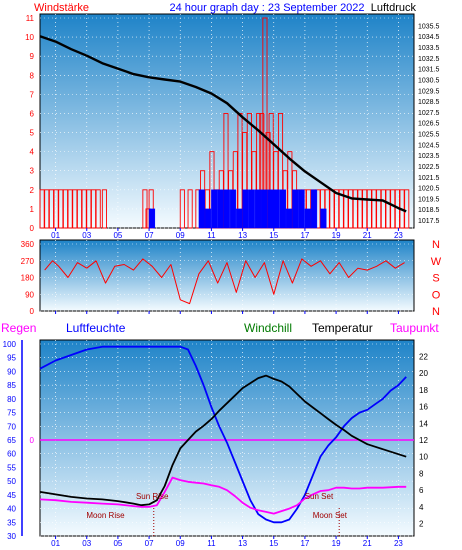  What do you see at coordinates (273, 543) in the screenshot?
I see `x-tick-label-15: 15` at bounding box center [273, 543].